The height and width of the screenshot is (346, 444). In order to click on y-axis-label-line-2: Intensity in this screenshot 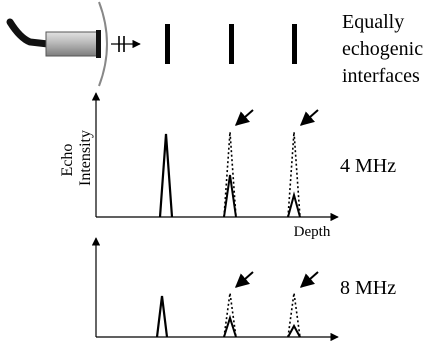, I will do `click(85, 158)`.